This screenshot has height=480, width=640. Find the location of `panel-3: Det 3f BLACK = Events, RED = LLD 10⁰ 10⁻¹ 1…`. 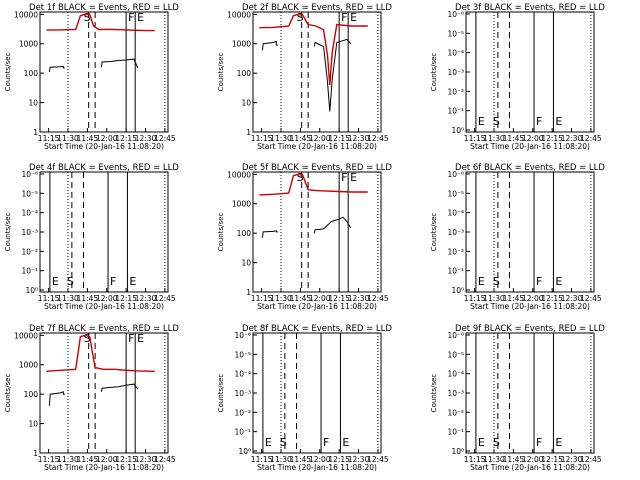

panel-3: Det 3f BLACK = Events, RED = LLD 10⁰ 10⁻¹ 1… is located at coordinates (517, 77).